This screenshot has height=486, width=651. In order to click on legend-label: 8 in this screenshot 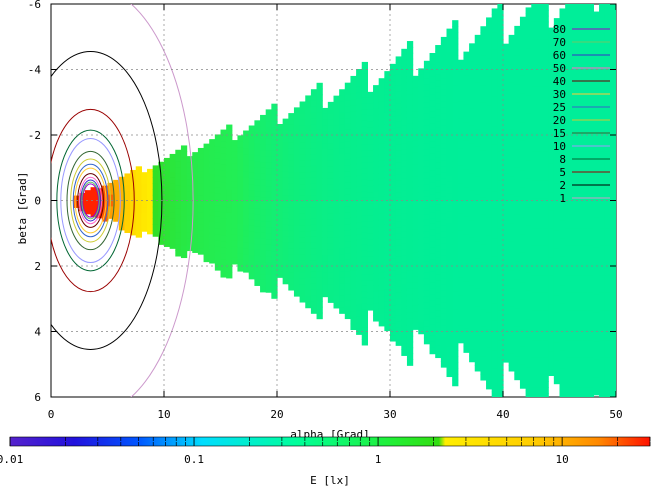, I will do `click(562, 159)`.